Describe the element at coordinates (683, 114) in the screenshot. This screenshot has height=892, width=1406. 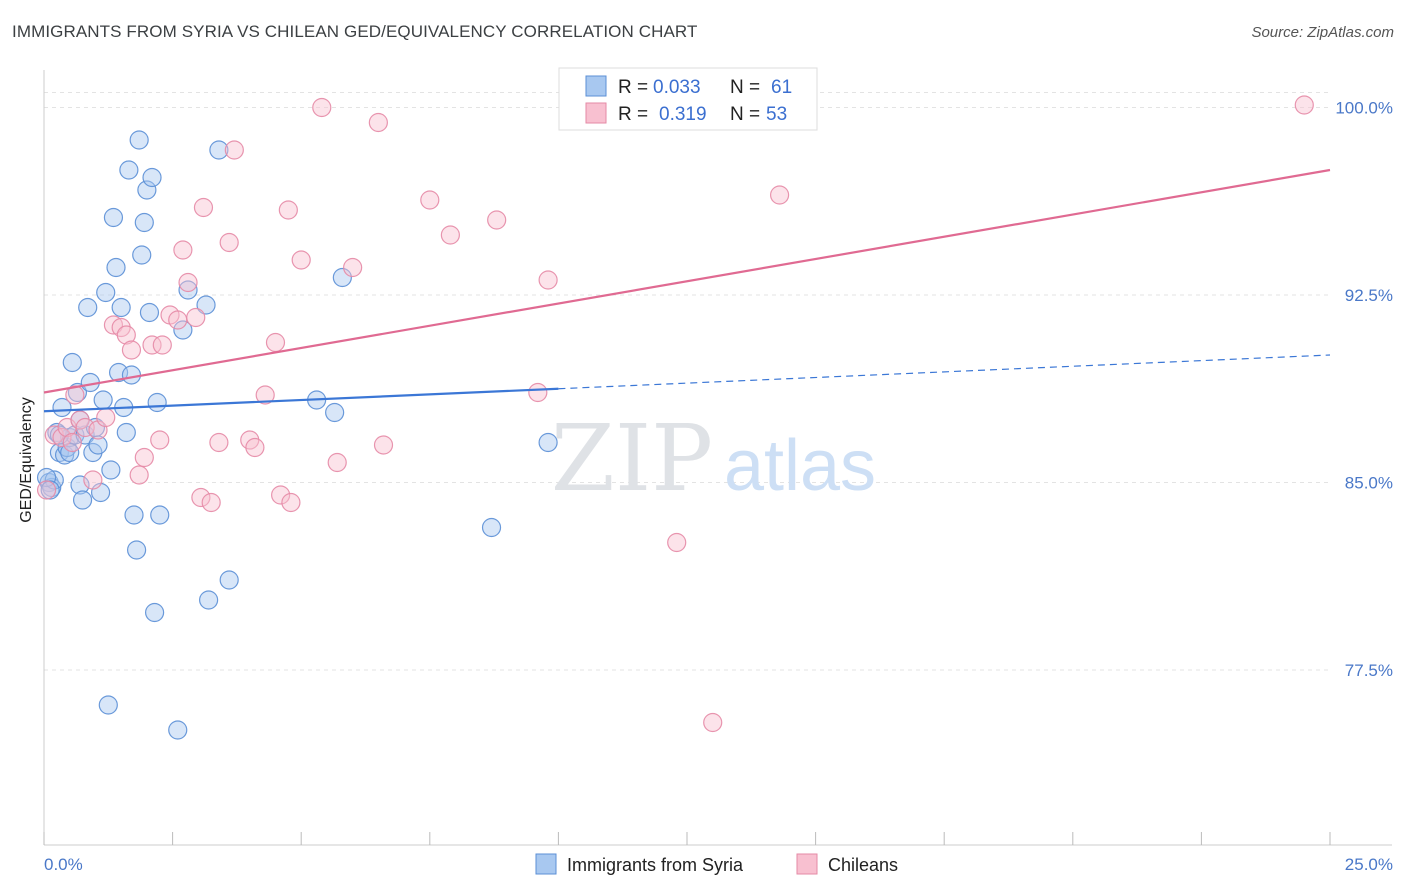
I see `legend-r-chileans: 0.319` at that location.